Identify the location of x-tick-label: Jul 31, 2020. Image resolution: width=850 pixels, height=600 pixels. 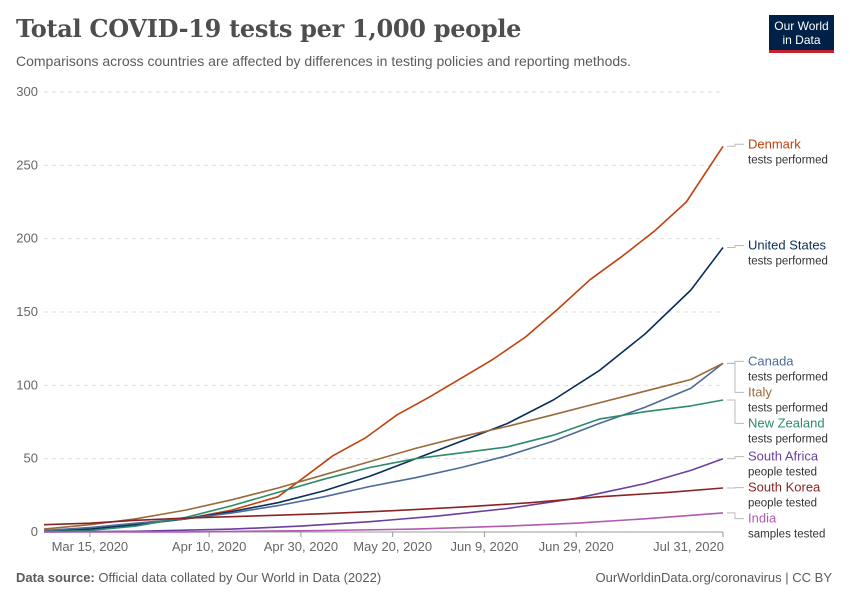
(688, 546).